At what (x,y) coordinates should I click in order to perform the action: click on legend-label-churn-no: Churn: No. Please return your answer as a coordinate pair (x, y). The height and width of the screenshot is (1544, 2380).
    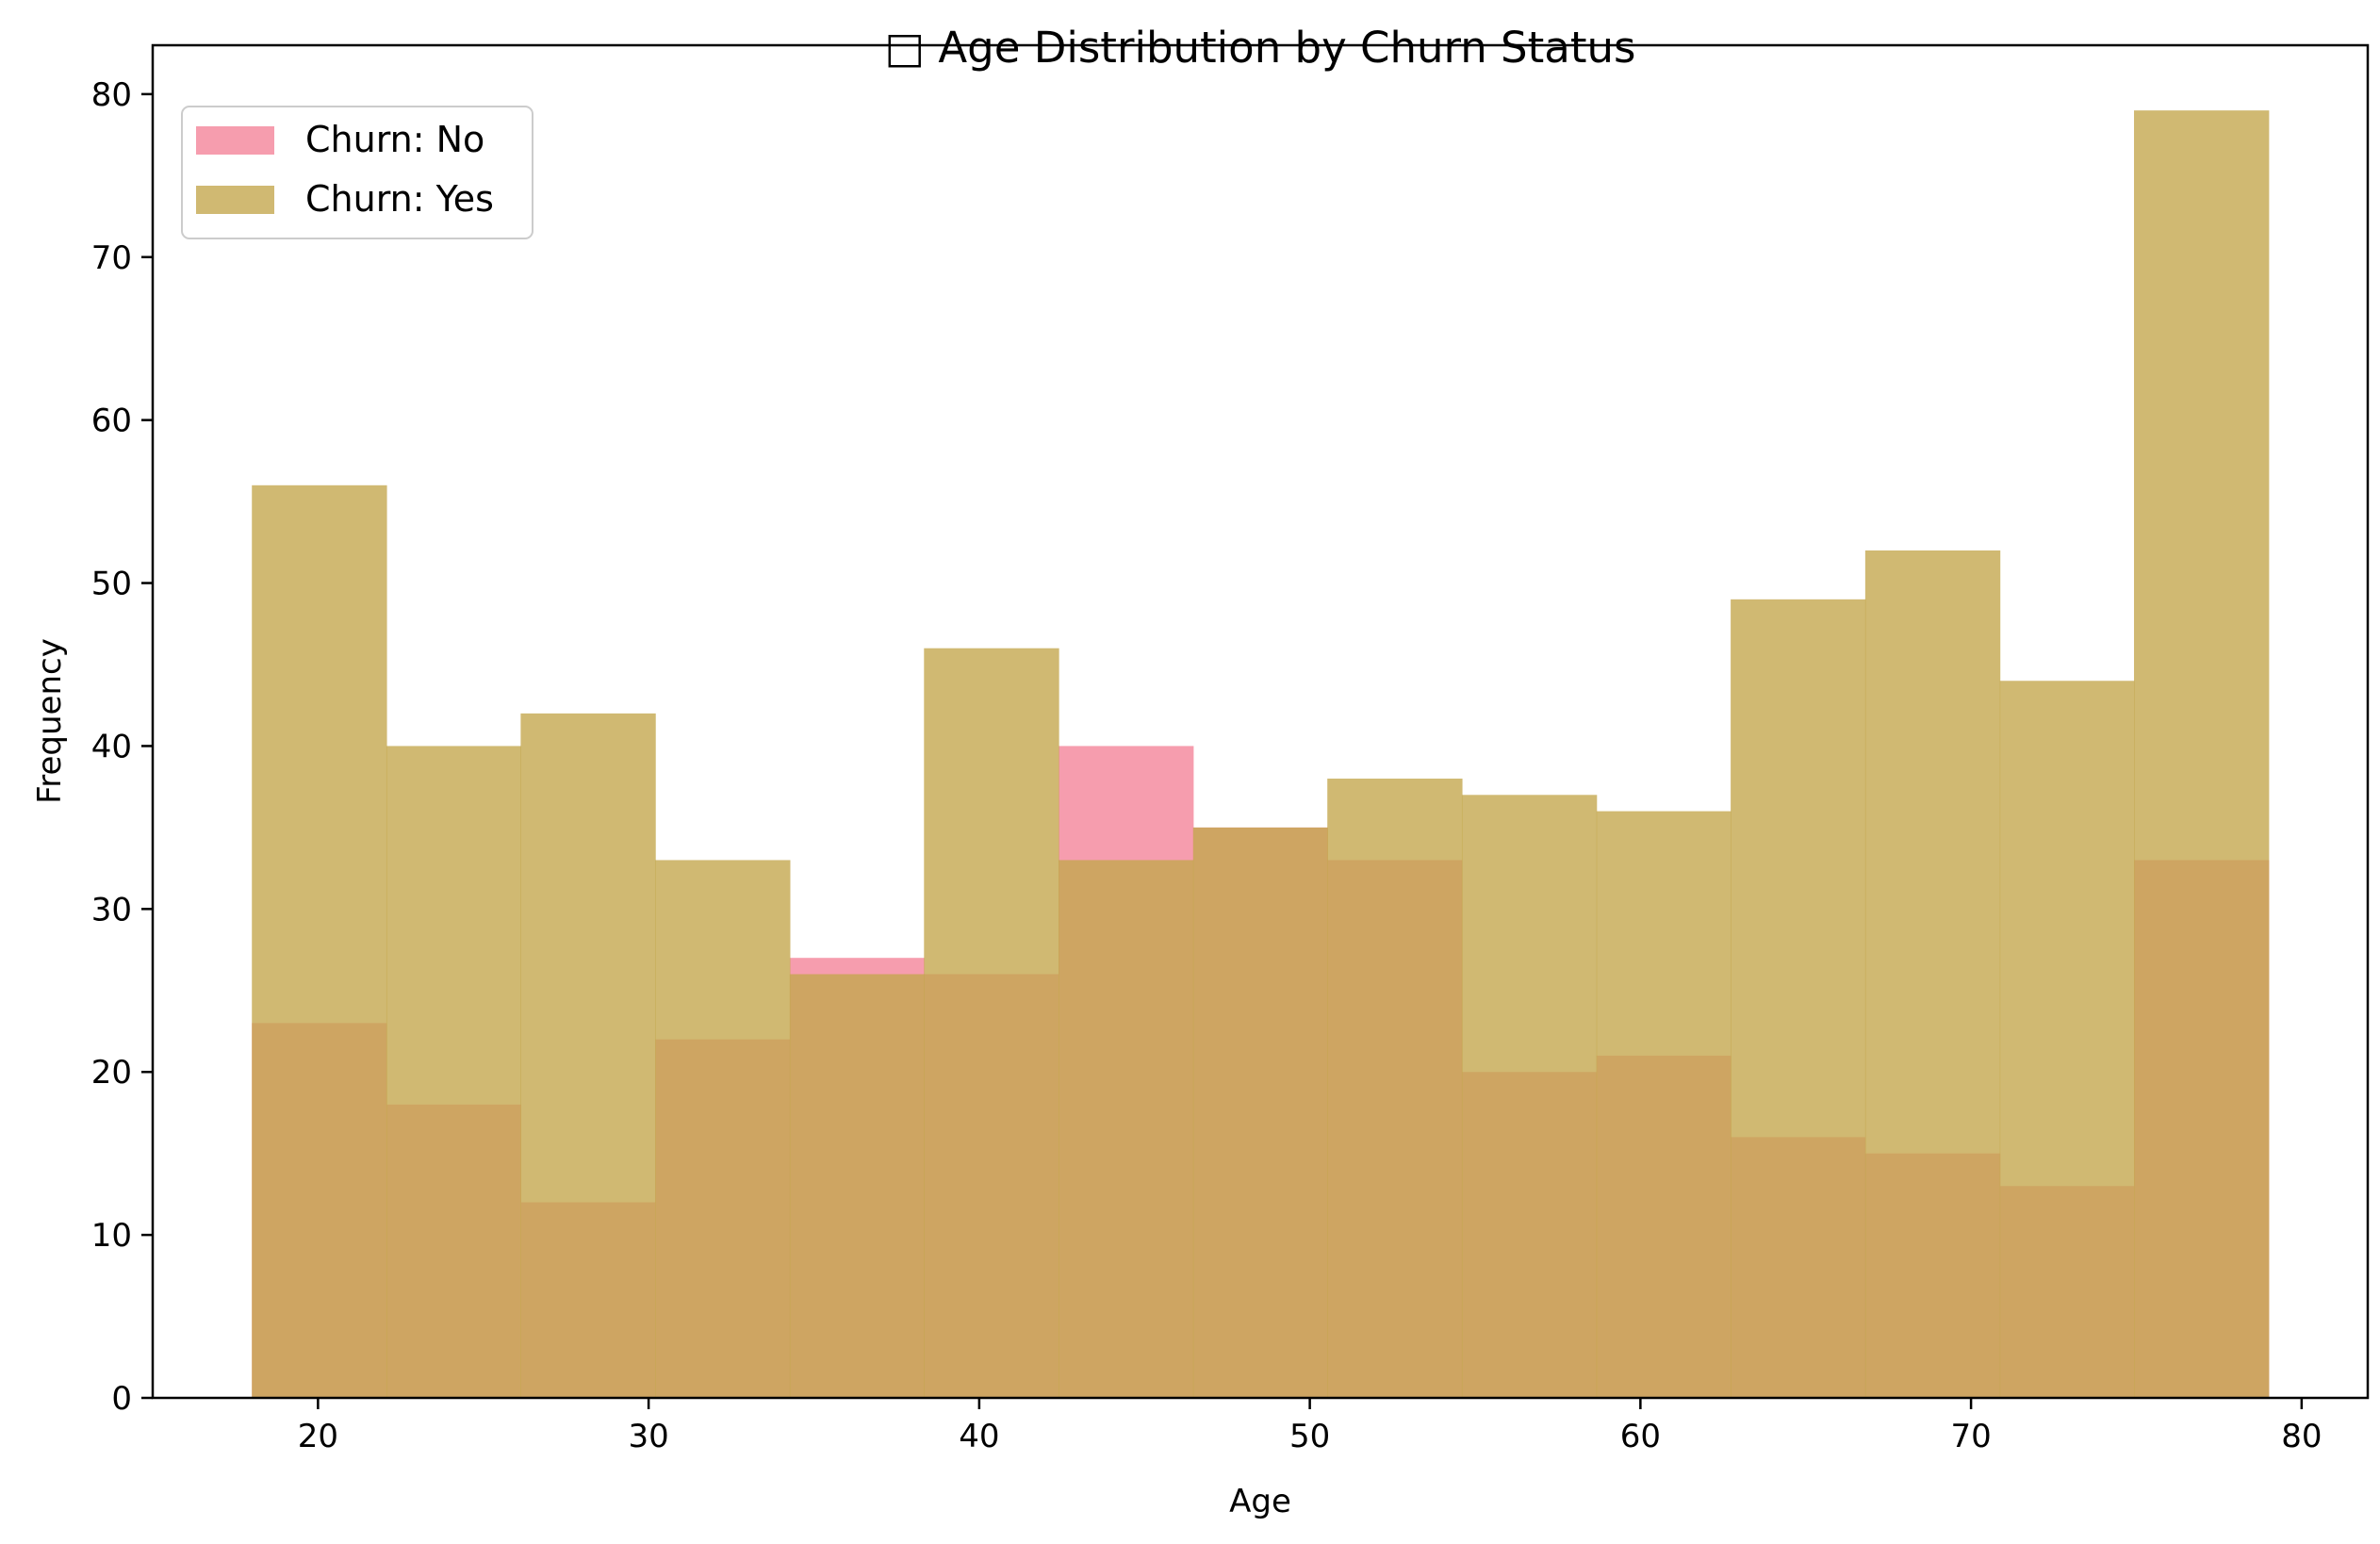
    Looking at the image, I should click on (394, 139).